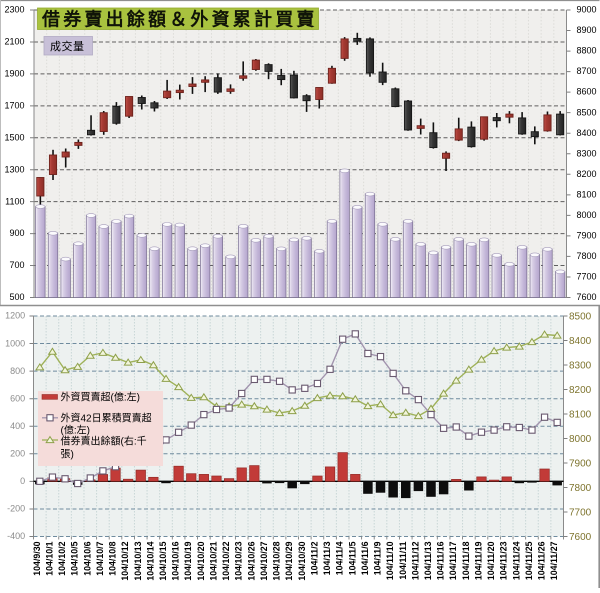 The height and width of the screenshot is (593, 600). What do you see at coordinates (14, 73) in the screenshot?
I see `svg-text: 1900` at bounding box center [14, 73].